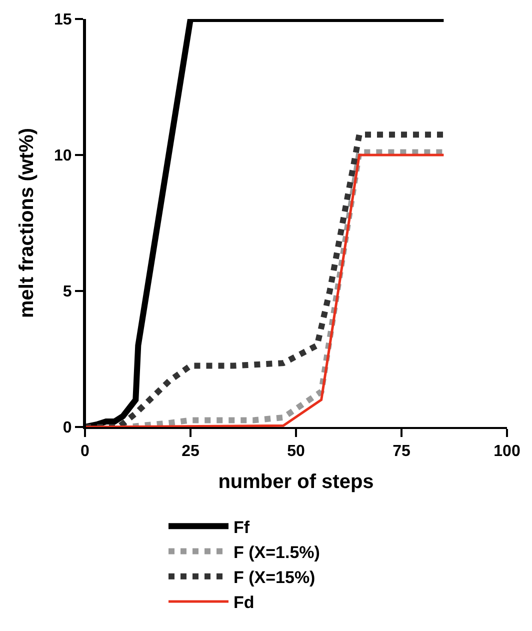  What do you see at coordinates (296, 451) in the screenshot?
I see `x-tick-label: 50` at bounding box center [296, 451].